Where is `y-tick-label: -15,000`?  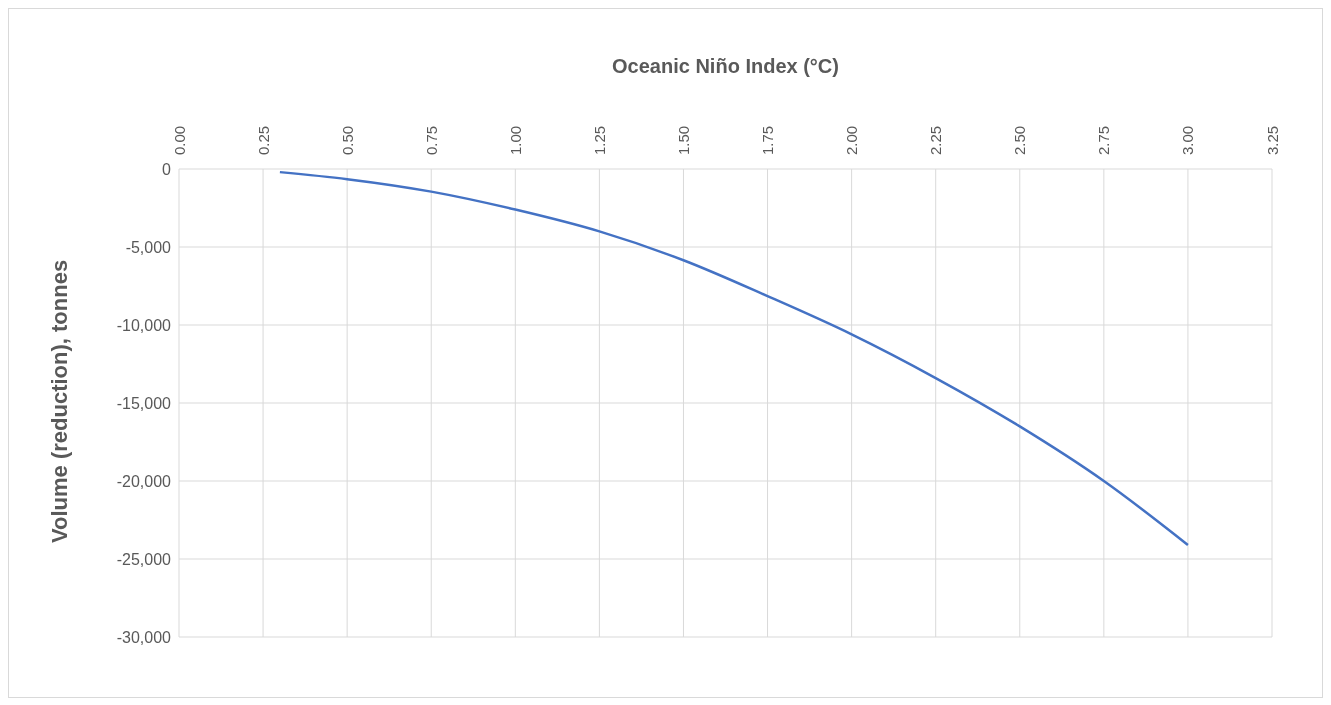 y-tick-label: -15,000 is located at coordinates (144, 403).